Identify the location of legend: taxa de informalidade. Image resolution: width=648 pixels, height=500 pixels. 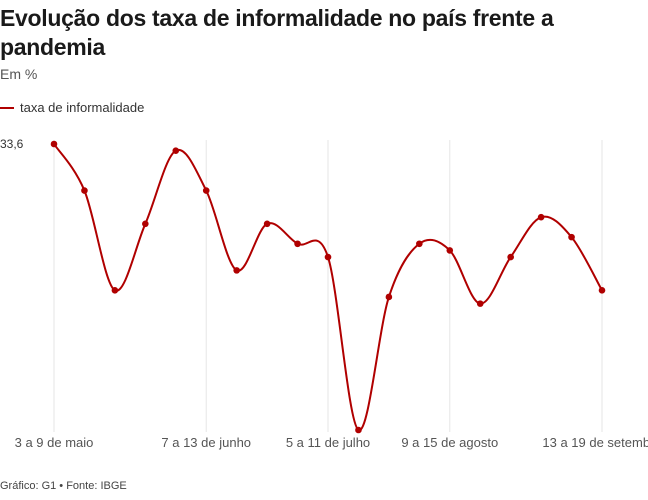
(72, 107).